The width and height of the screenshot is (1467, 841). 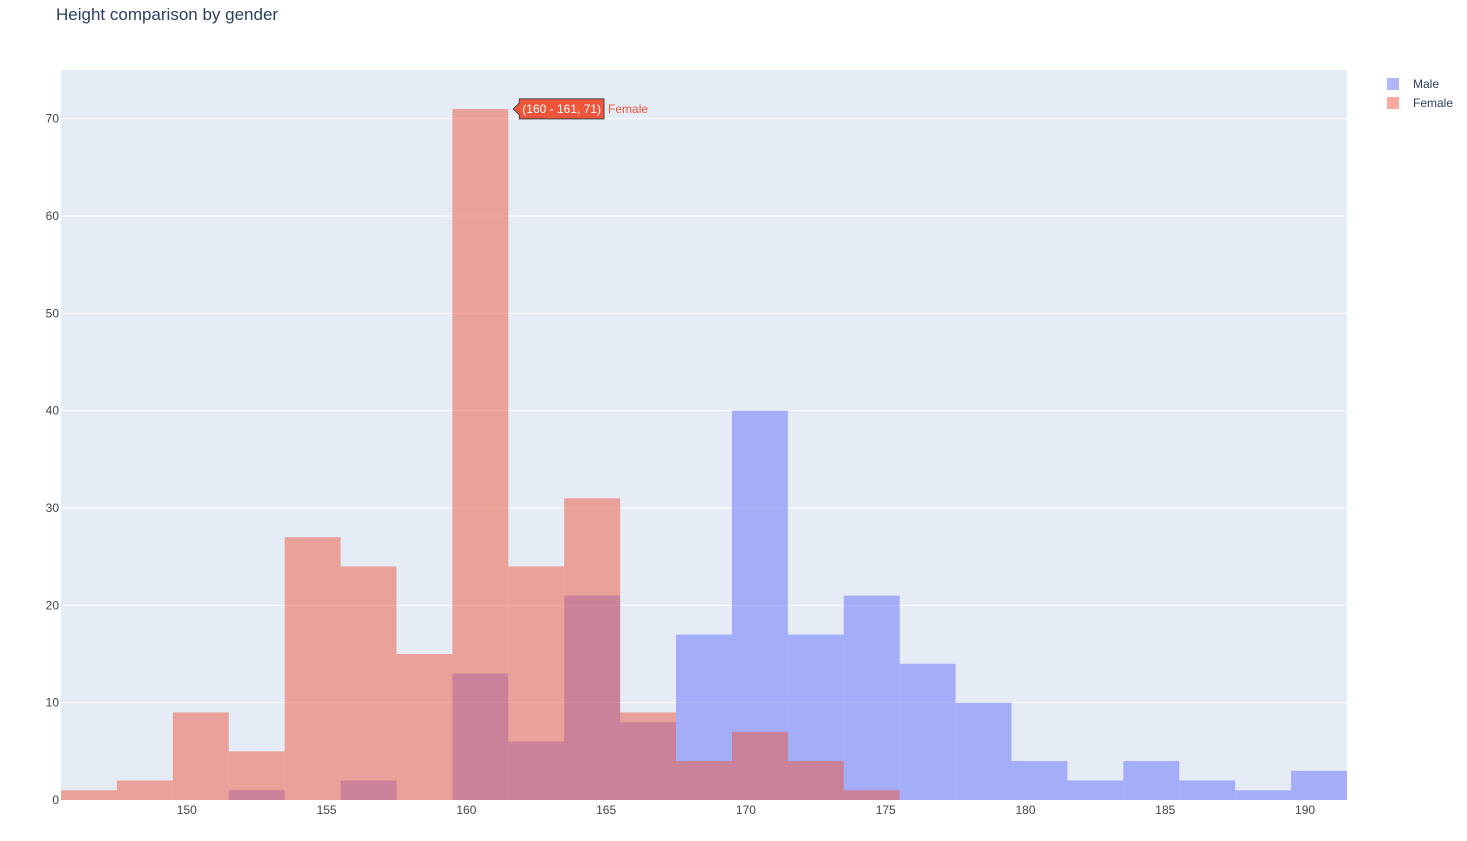 I want to click on y-tick-label: 30, so click(x=53, y=508).